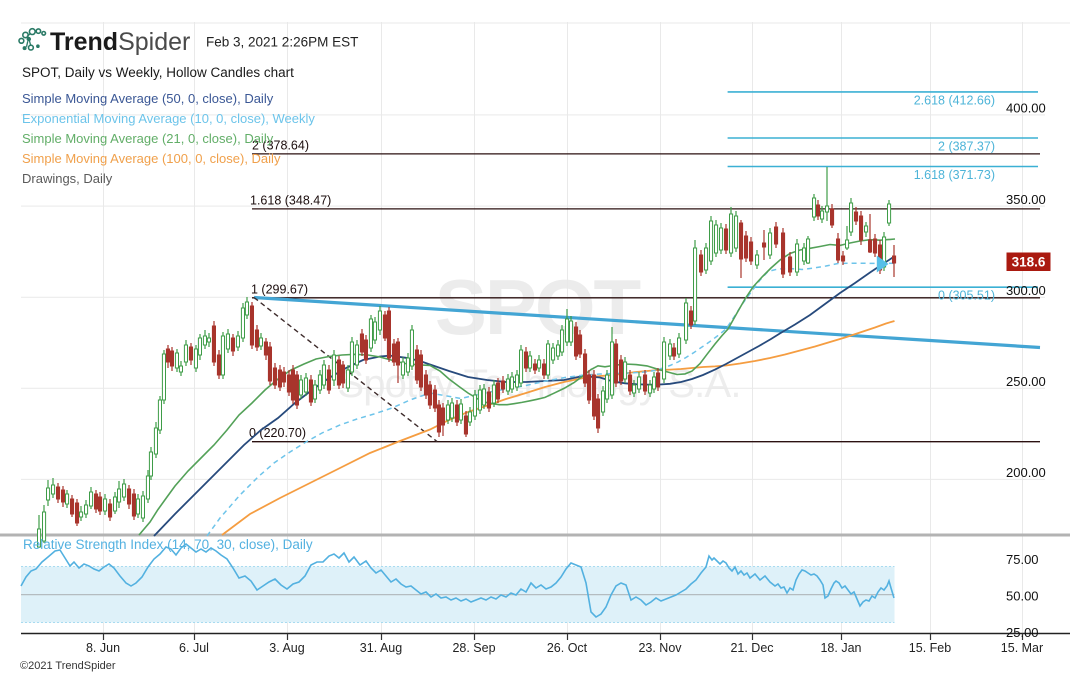  I want to click on svg-text: 3. Aug, so click(286, 648).